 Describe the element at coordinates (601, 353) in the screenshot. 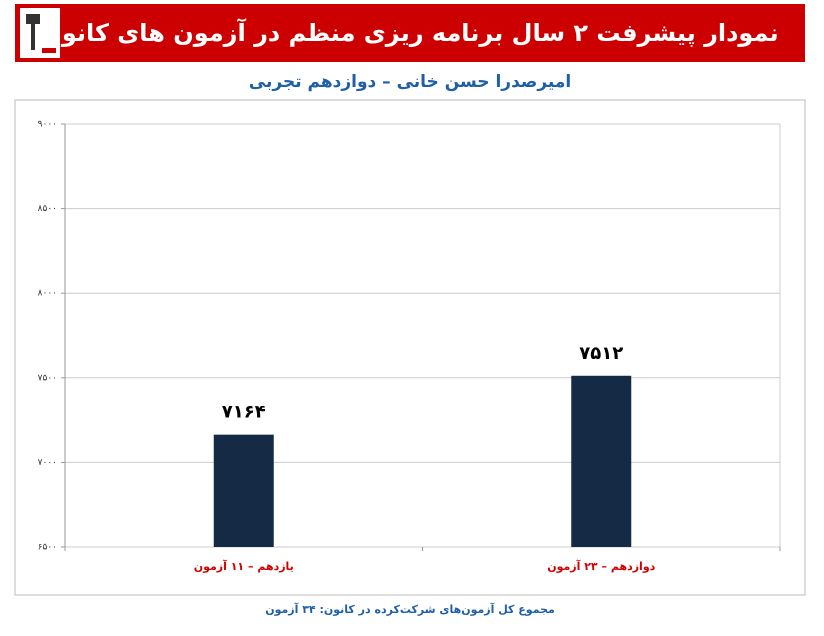

I see `data-label: ۷۵۱۲` at that location.